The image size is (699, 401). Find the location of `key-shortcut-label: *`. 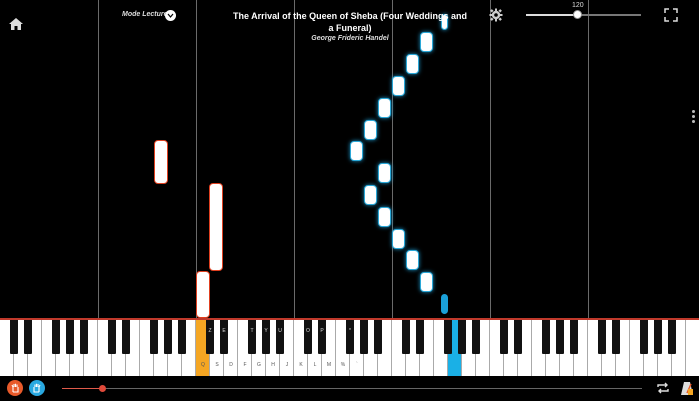

key-shortcut-label: * is located at coordinates (350, 331).